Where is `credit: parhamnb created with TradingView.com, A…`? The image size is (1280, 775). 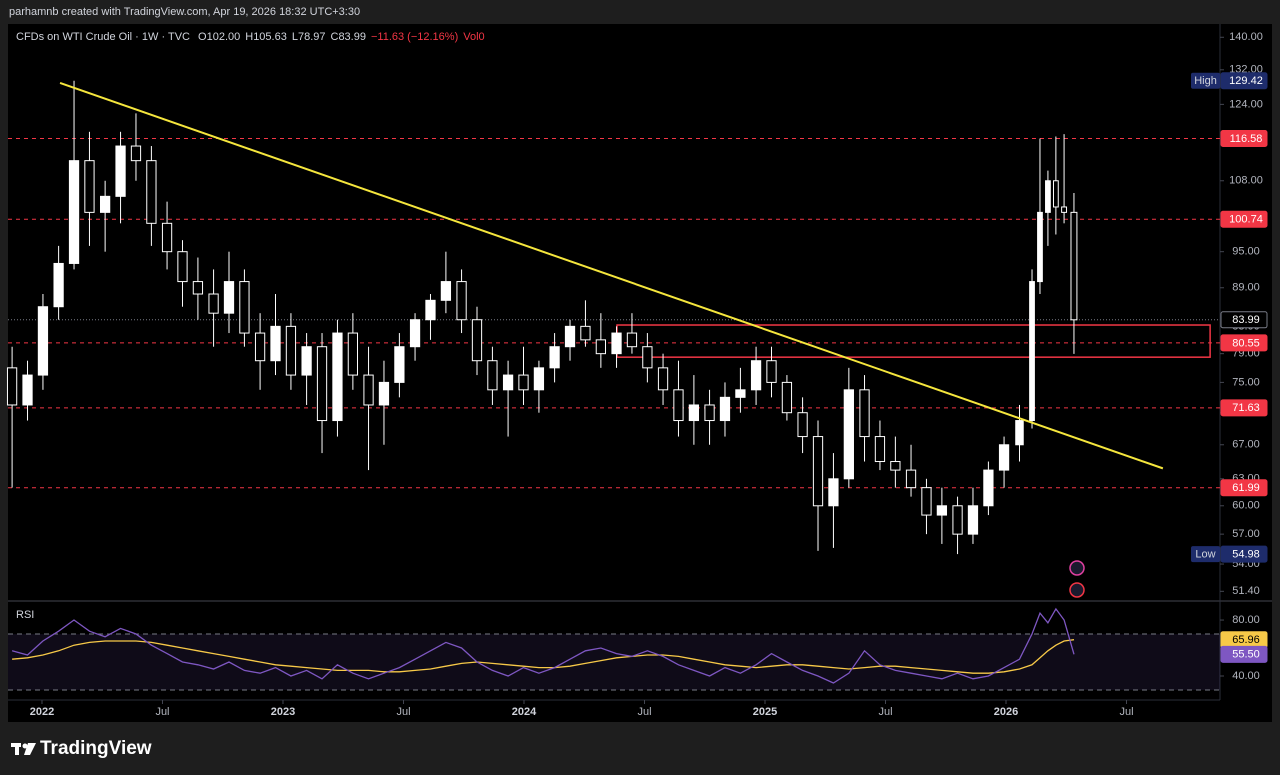
credit: parhamnb created with TradingView.com, A… is located at coordinates (185, 12).